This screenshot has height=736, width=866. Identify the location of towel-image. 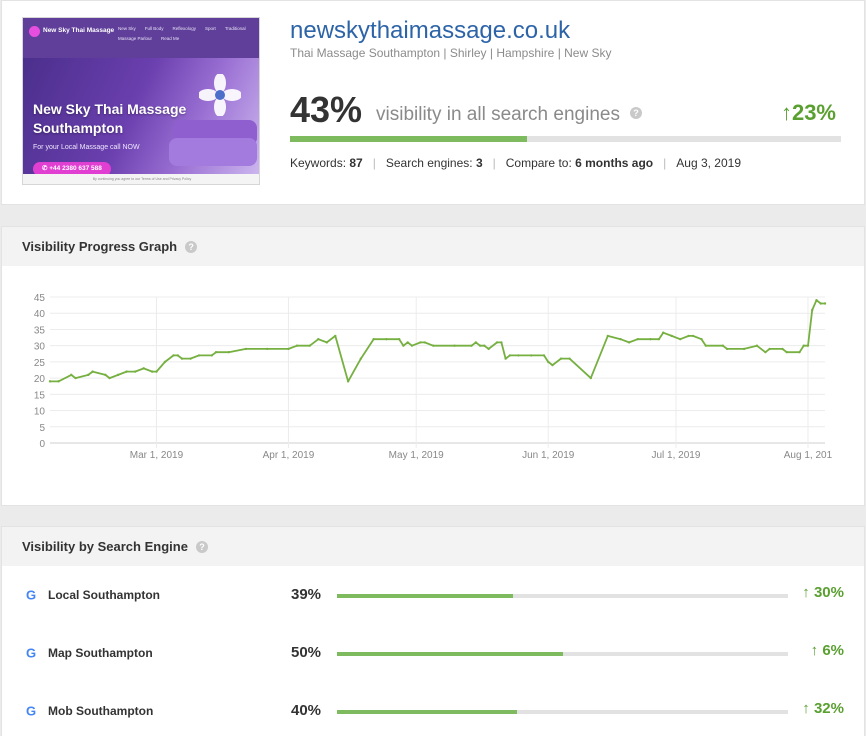
(213, 152).